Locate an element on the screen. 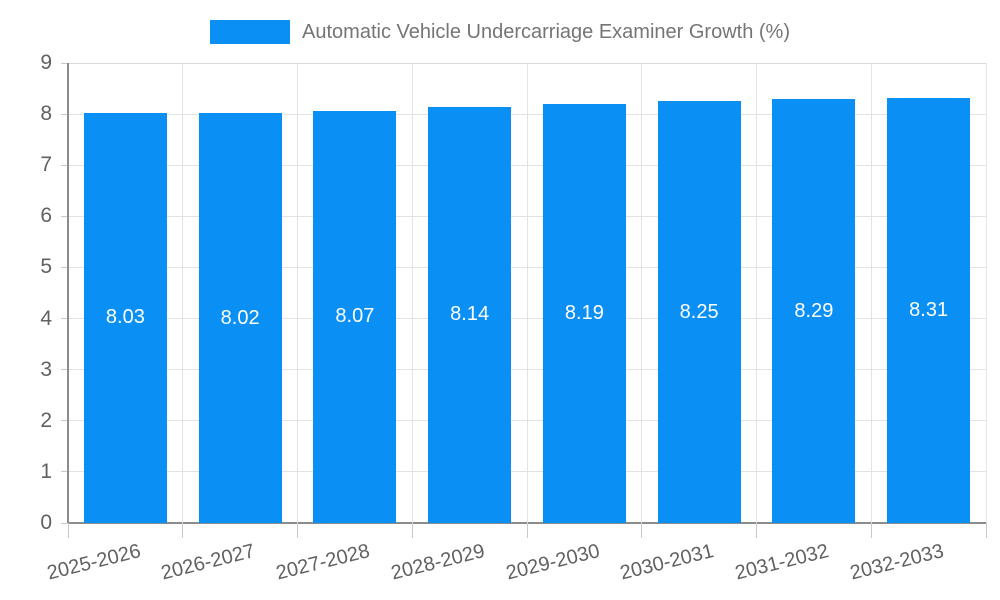 The image size is (1000, 600). bar-2031-2032: 8.29 is located at coordinates (814, 311).